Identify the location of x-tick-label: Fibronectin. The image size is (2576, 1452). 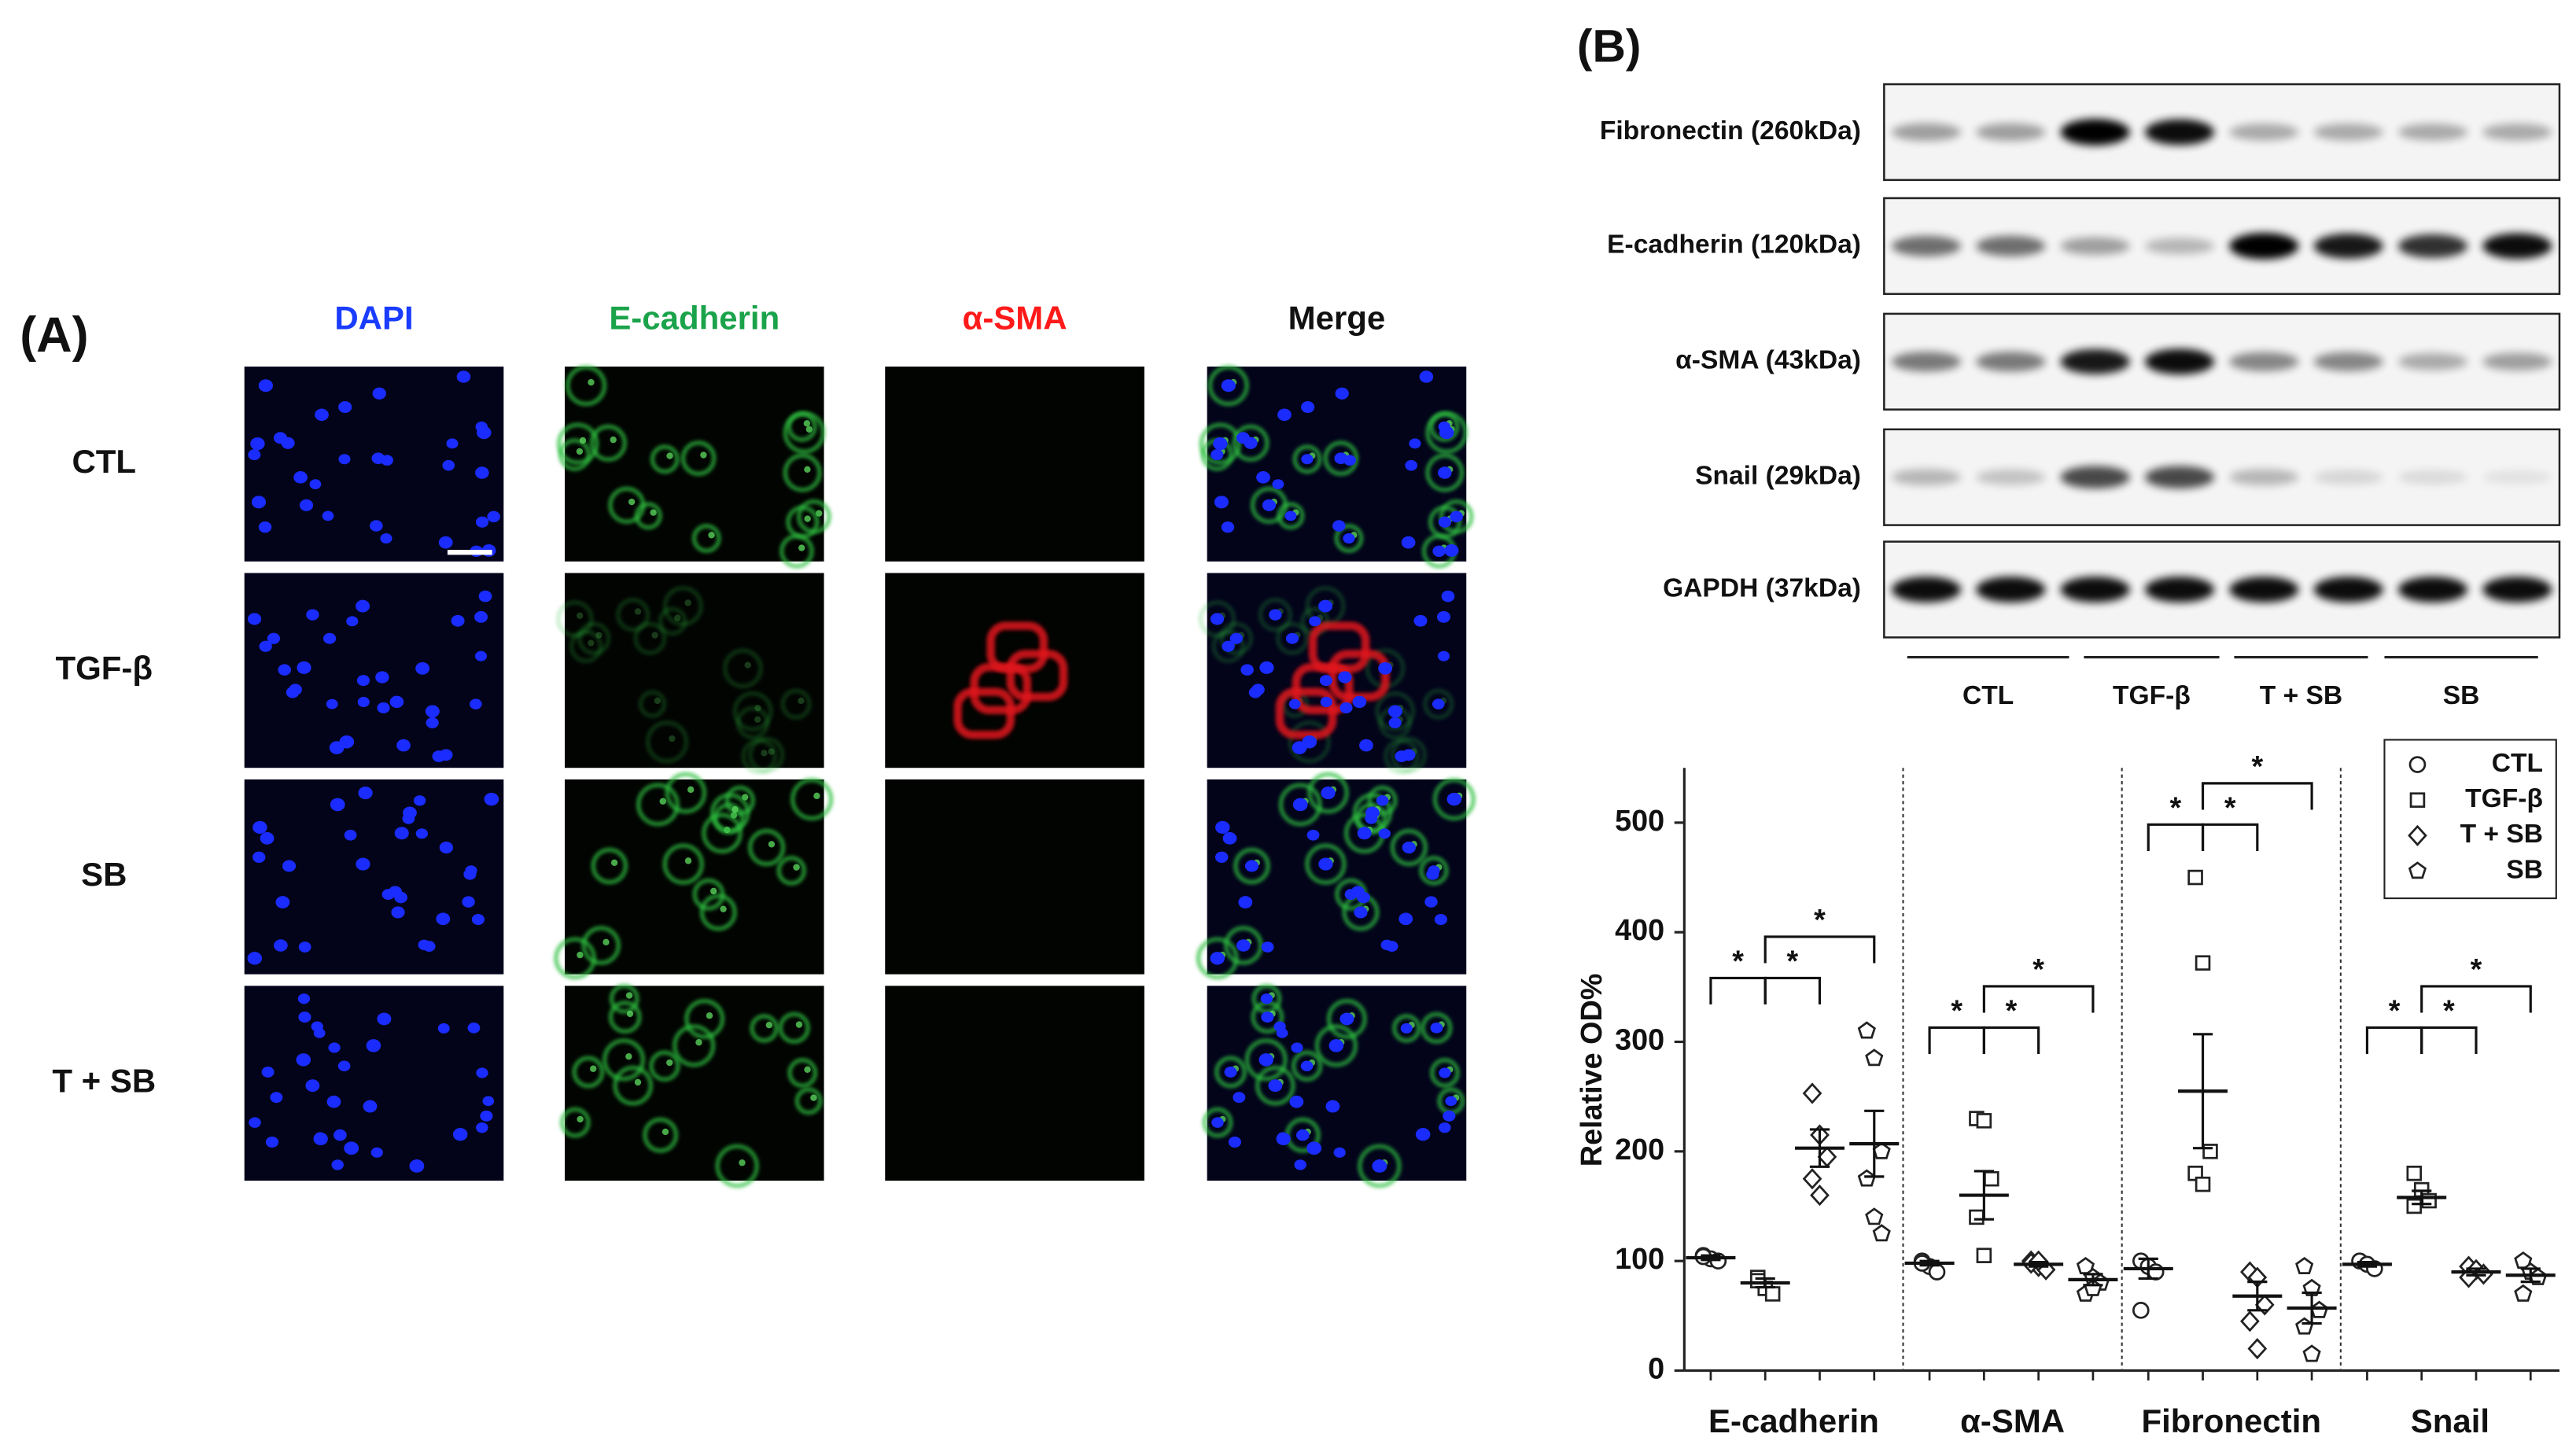
(2232, 1420).